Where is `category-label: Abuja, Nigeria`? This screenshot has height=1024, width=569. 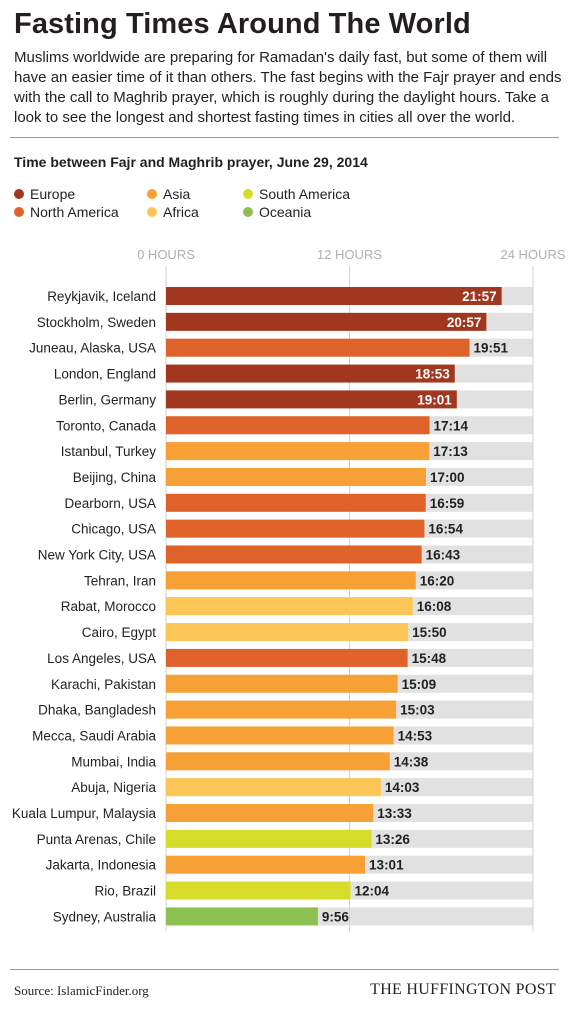
category-label: Abuja, Nigeria is located at coordinates (113, 787).